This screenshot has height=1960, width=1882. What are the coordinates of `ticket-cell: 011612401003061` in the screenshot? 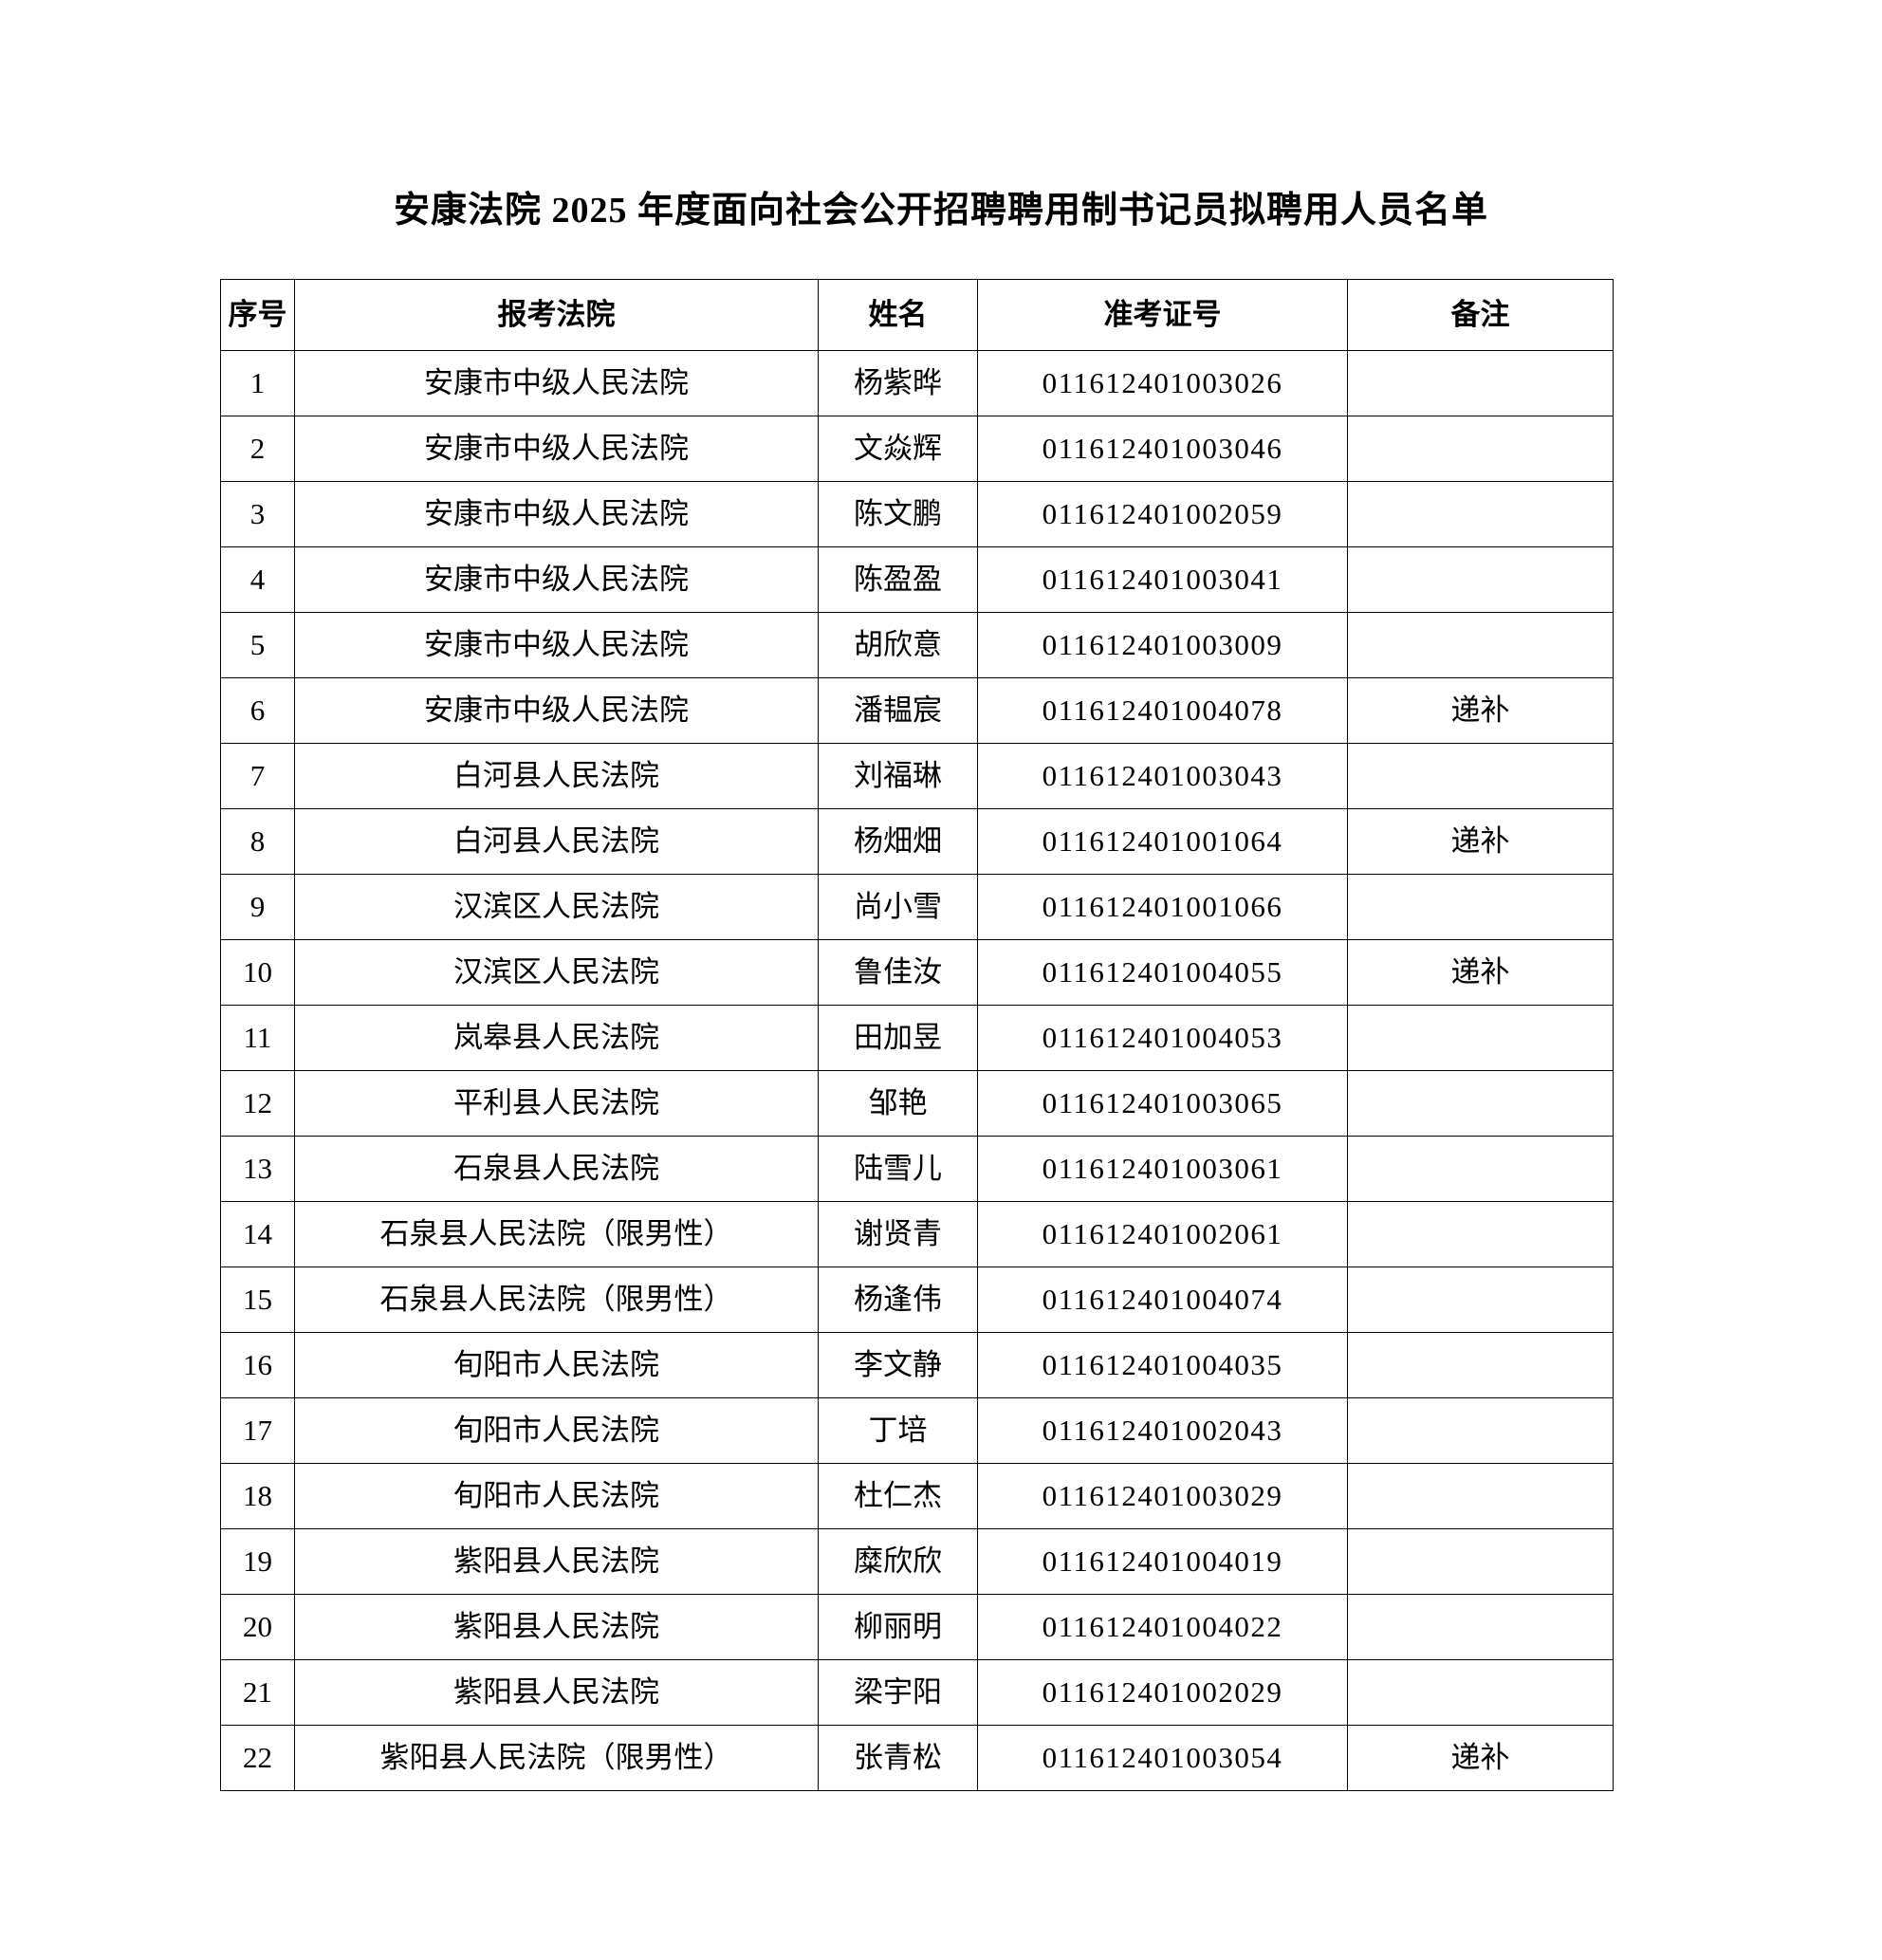 It's located at (1162, 1169).